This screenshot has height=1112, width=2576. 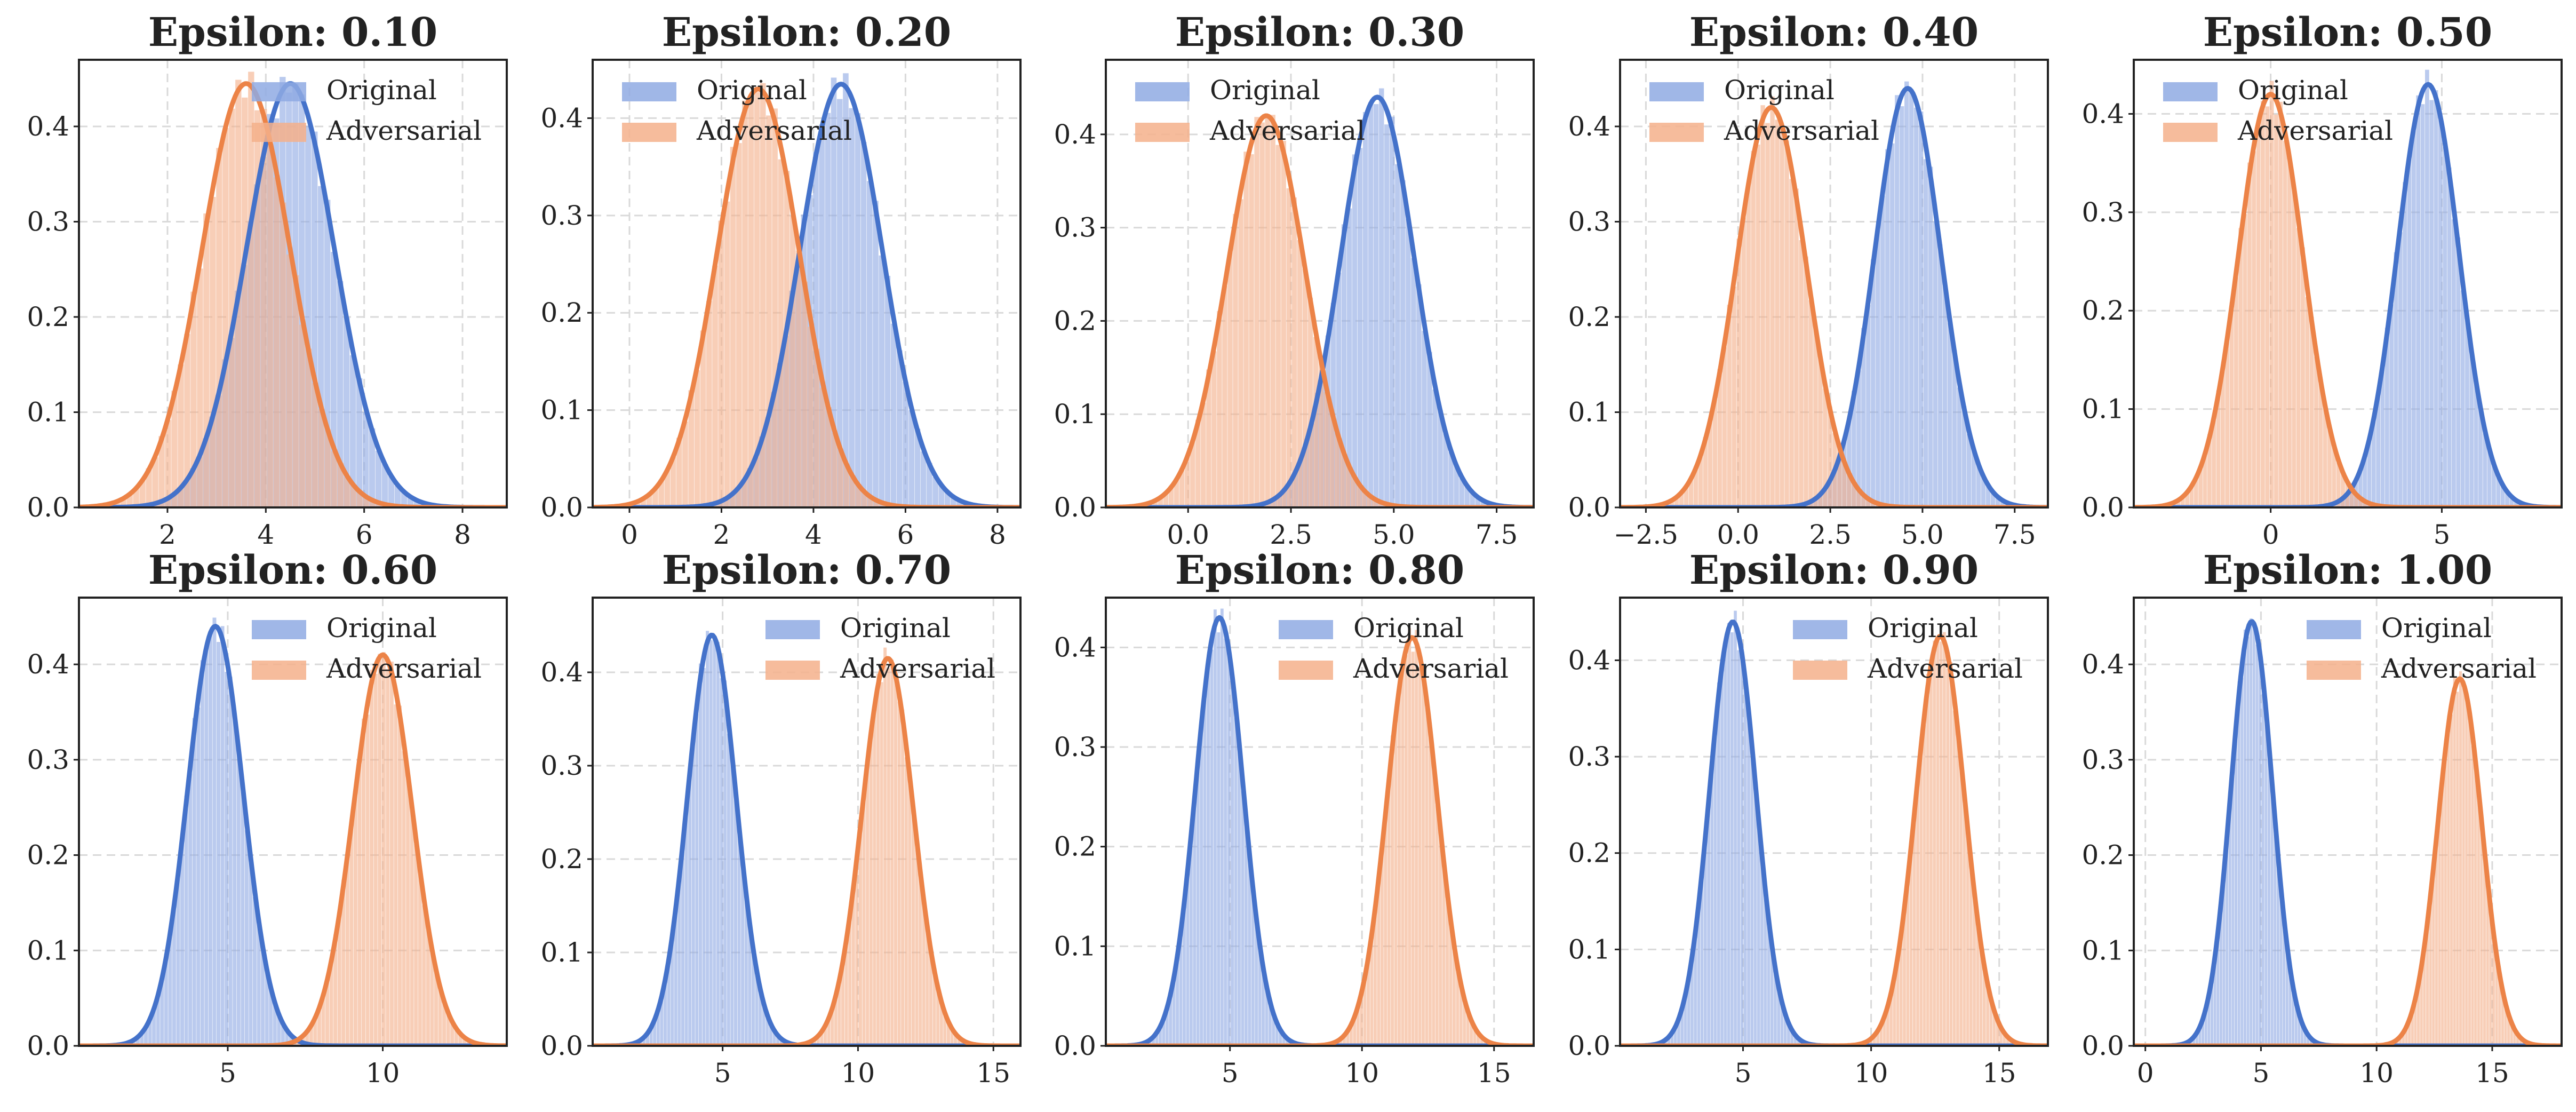 What do you see at coordinates (993, 1073) in the screenshot?
I see `x-tick-label: 15` at bounding box center [993, 1073].